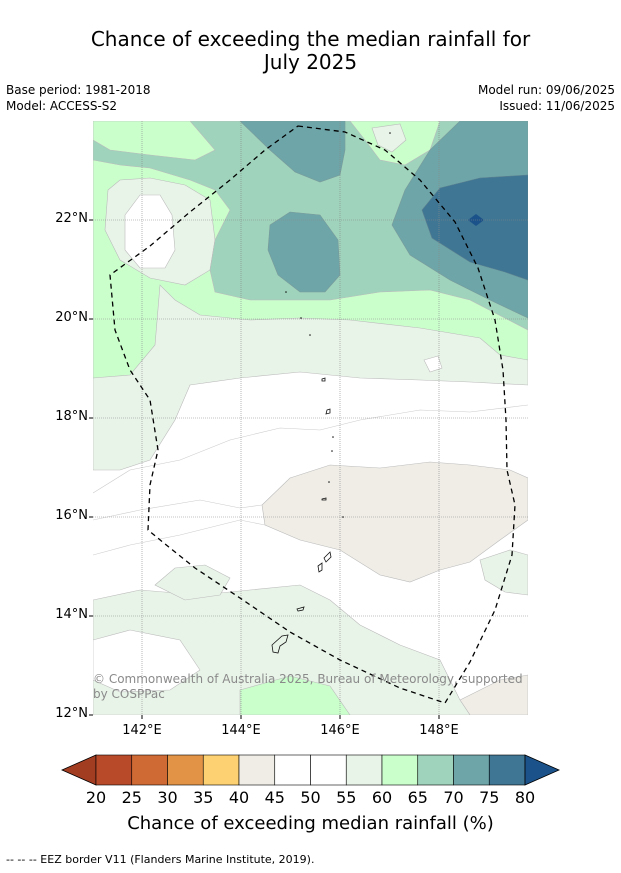 This screenshot has height=873, width=621. I want to click on issued-date: Issued: 11/06/2025, so click(557, 106).